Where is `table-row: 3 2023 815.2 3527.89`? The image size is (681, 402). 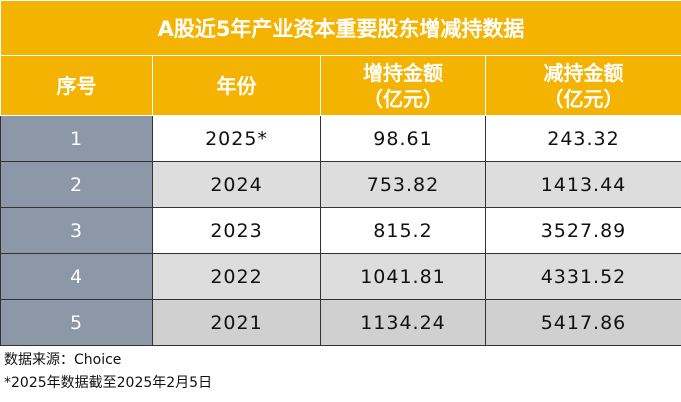 table-row: 3 2023 815.2 3527.89 is located at coordinates (340, 230).